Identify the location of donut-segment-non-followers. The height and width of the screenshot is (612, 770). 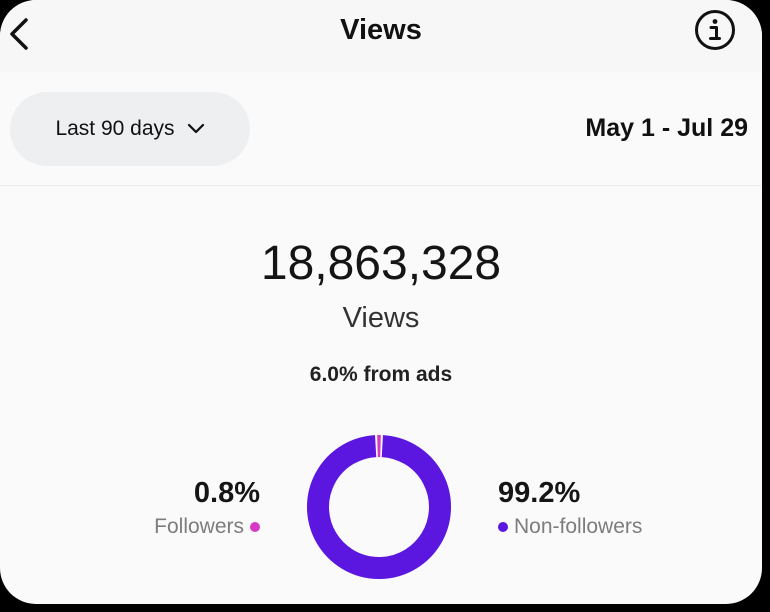
(379, 507).